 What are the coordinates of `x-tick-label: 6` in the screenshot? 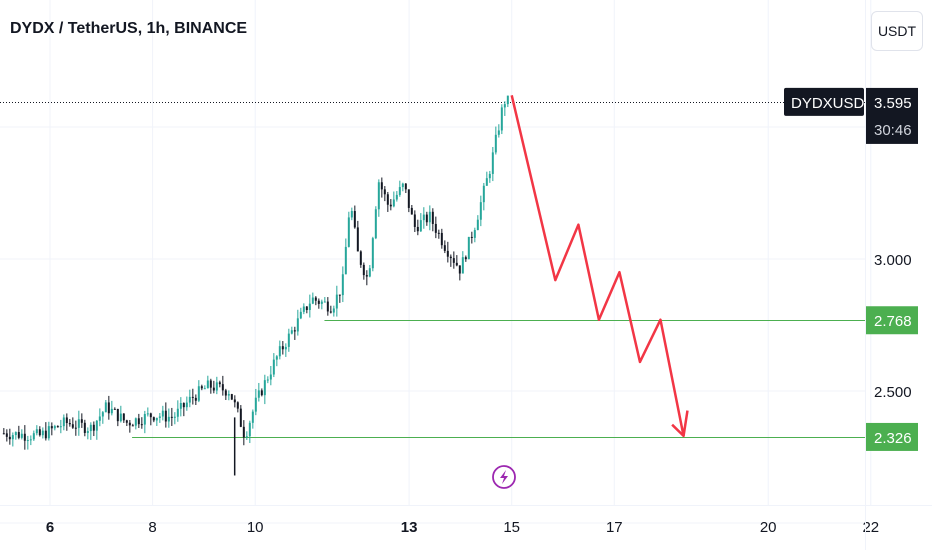 It's located at (50, 527).